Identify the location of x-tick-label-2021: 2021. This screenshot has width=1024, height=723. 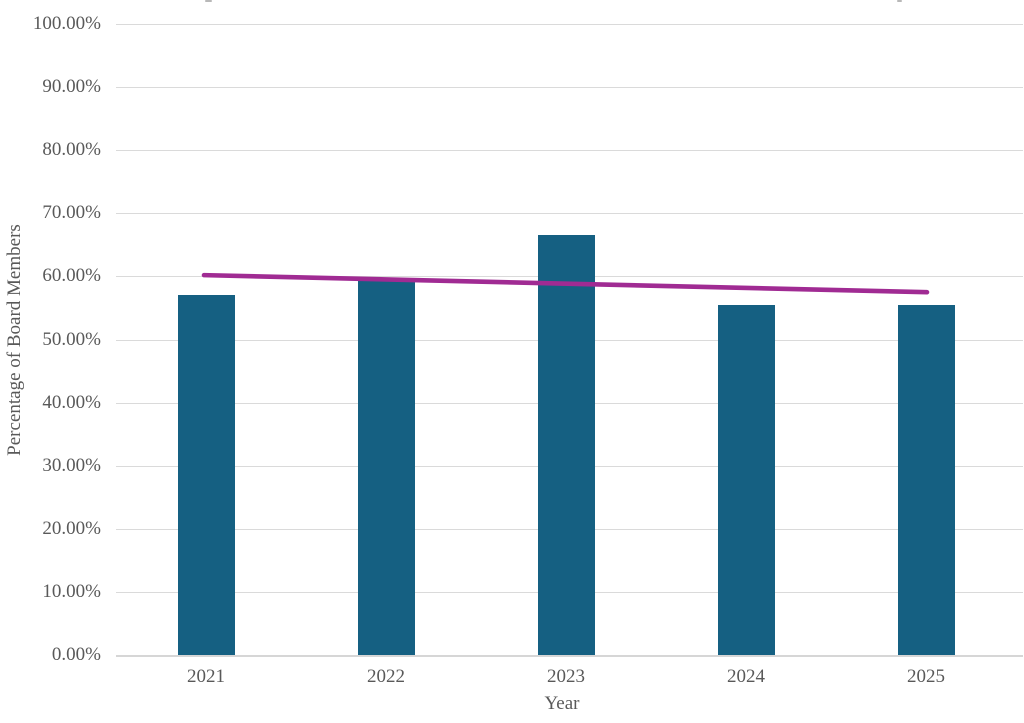
(206, 676).